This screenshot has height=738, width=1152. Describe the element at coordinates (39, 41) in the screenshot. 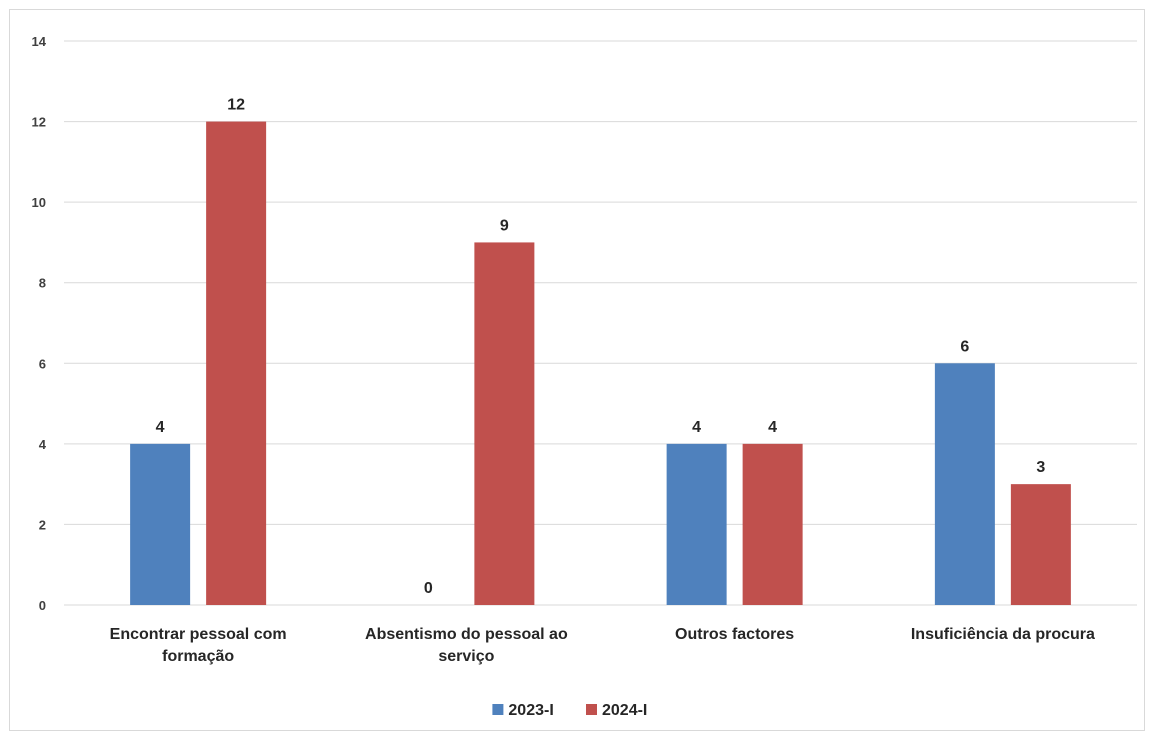

I see `y-tick-label-14: 14` at that location.